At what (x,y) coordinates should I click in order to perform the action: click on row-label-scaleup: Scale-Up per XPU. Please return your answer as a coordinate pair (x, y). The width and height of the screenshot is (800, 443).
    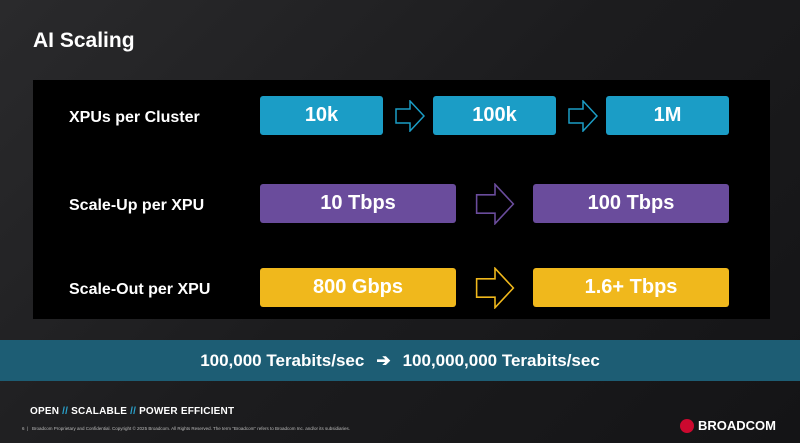
    Looking at the image, I should click on (137, 205).